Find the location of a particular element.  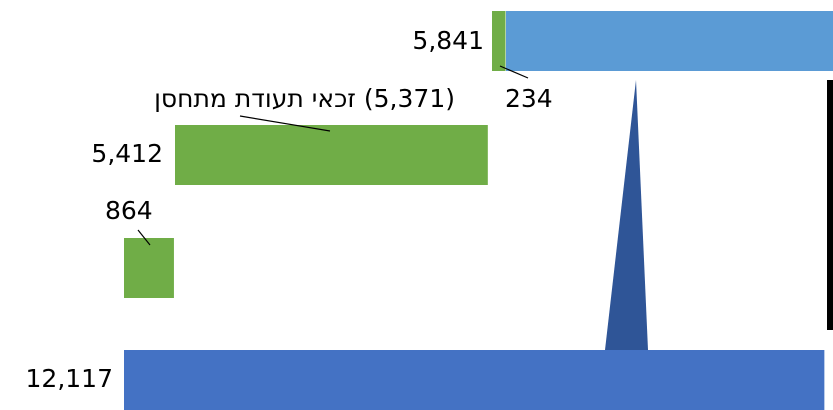

value-label: 5,841 is located at coordinates (448, 40).